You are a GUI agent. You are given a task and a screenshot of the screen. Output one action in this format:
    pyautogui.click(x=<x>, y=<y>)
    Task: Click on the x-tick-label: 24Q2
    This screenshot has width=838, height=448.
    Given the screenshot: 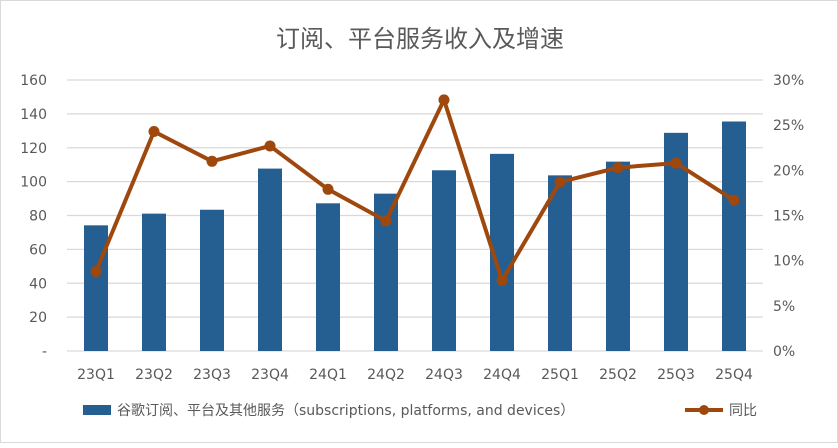 What is the action you would take?
    pyautogui.click(x=386, y=375)
    